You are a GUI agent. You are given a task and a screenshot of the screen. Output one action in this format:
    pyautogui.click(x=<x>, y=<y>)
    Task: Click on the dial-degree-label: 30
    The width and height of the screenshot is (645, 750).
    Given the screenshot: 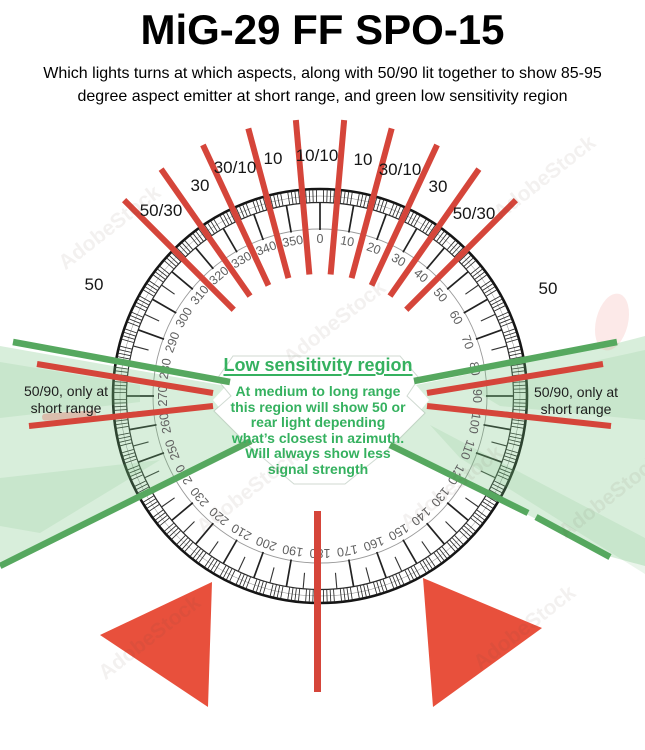 What is the action you would take?
    pyautogui.click(x=398, y=259)
    